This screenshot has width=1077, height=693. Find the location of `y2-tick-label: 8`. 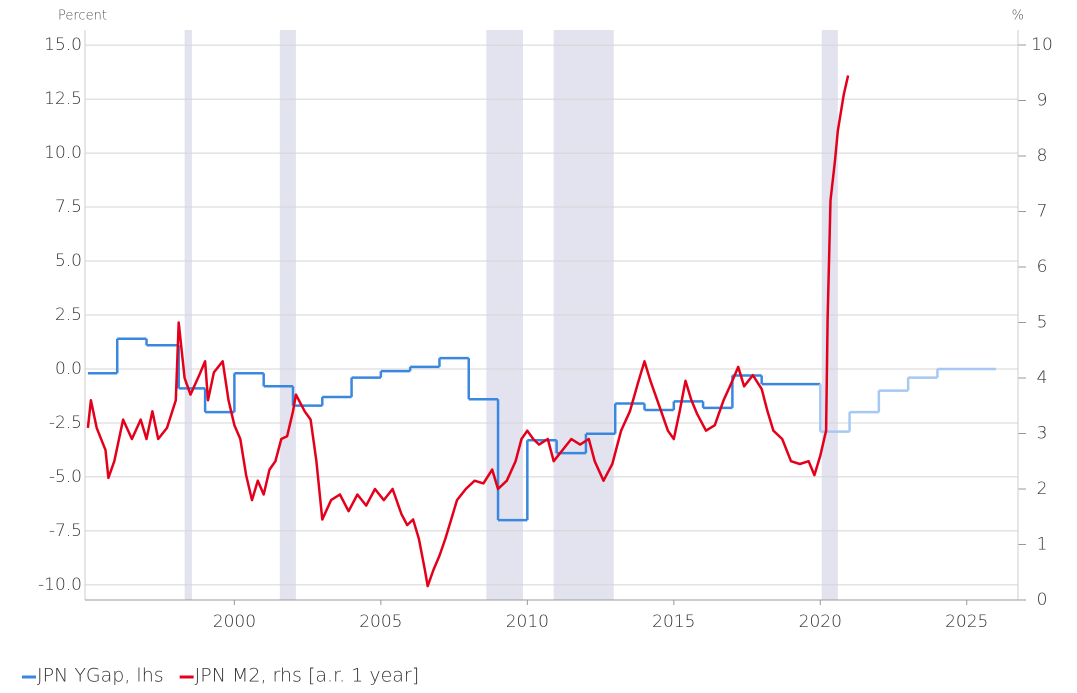

y2-tick-label: 8 is located at coordinates (1042, 156).